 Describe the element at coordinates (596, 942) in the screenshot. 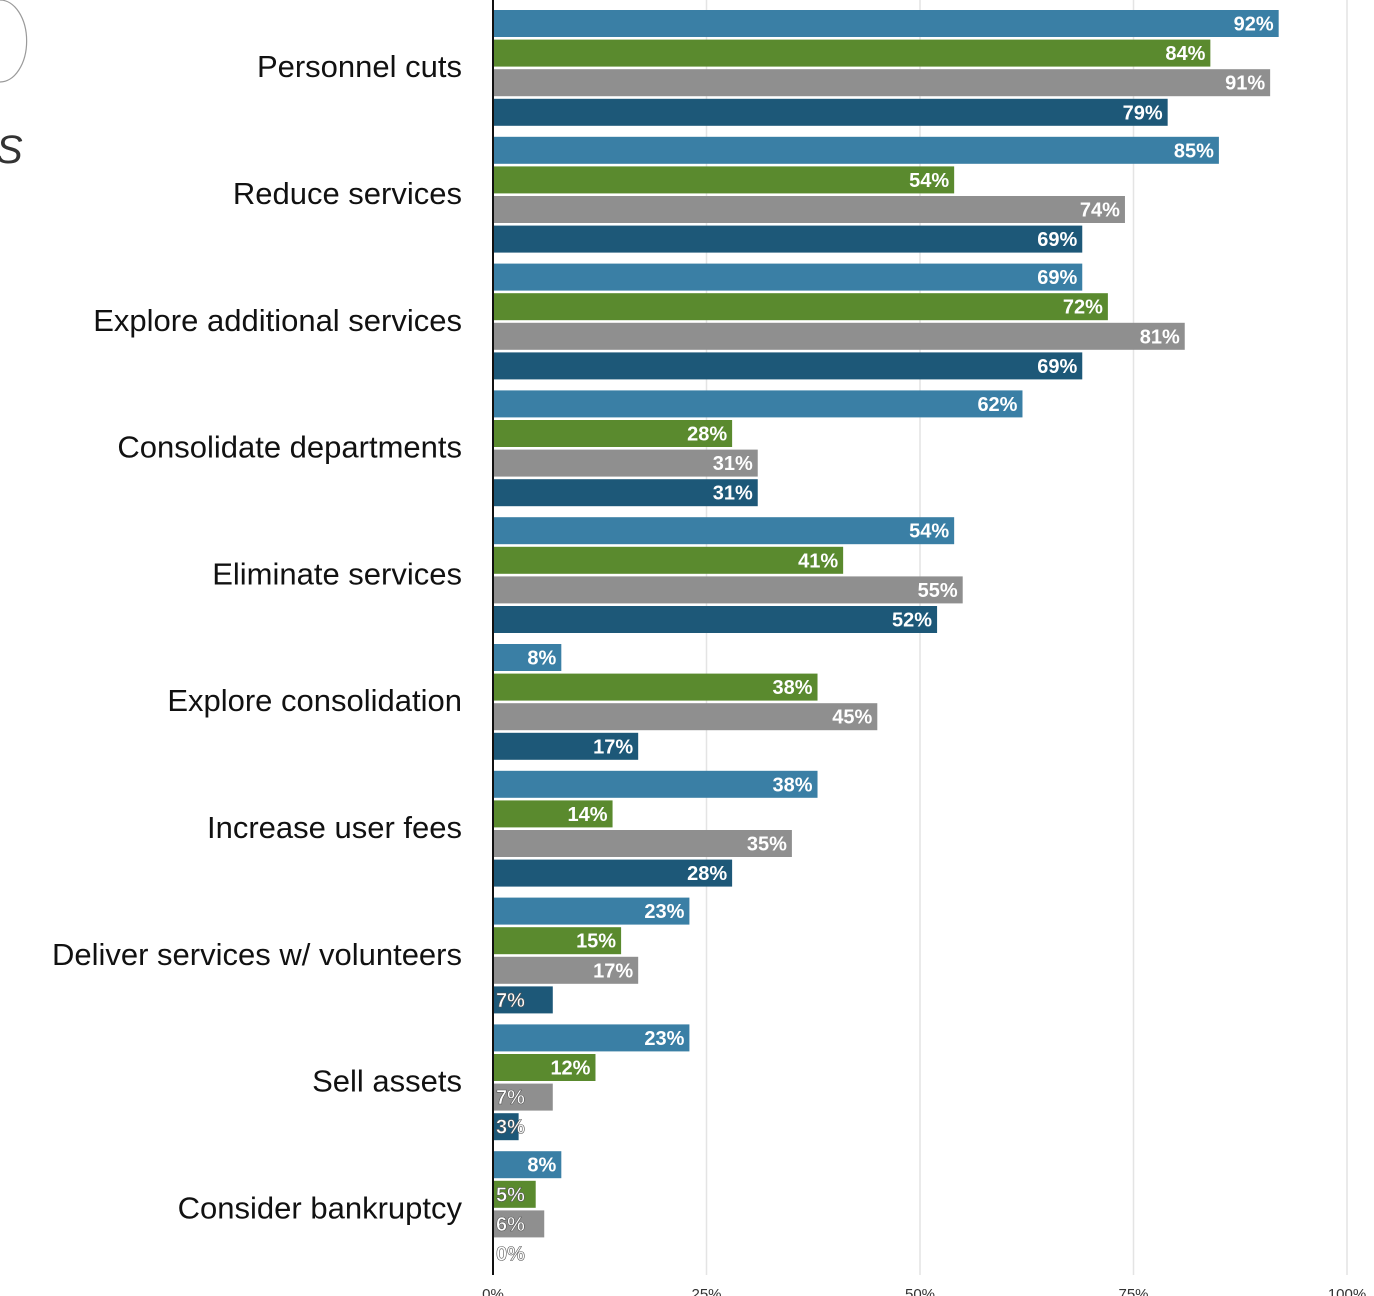

I see `bar-value-label: 15%` at that location.